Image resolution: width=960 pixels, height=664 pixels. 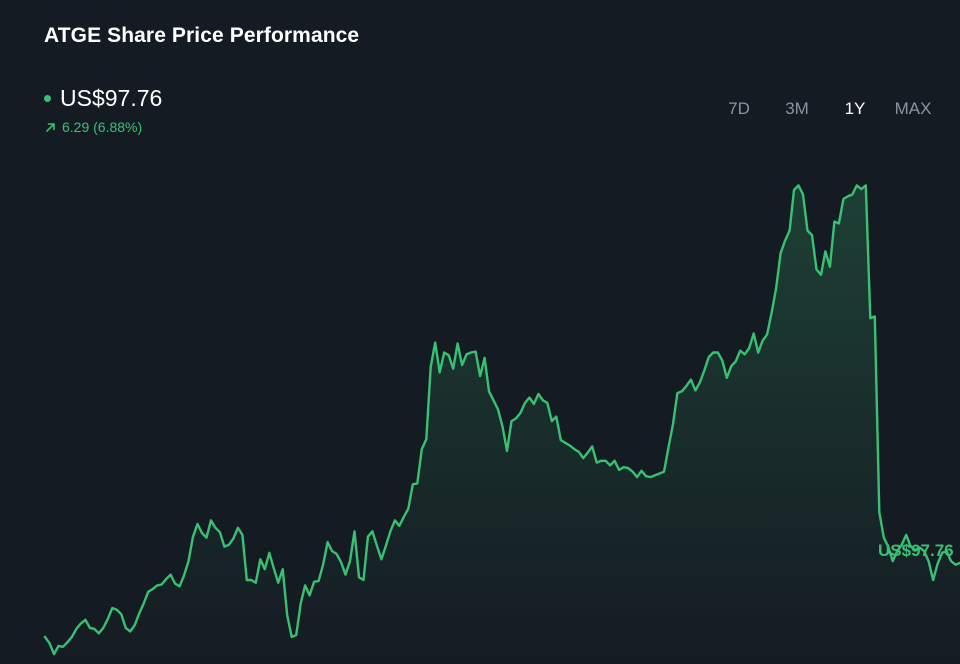 I want to click on range-max-button: MAX, so click(x=913, y=108).